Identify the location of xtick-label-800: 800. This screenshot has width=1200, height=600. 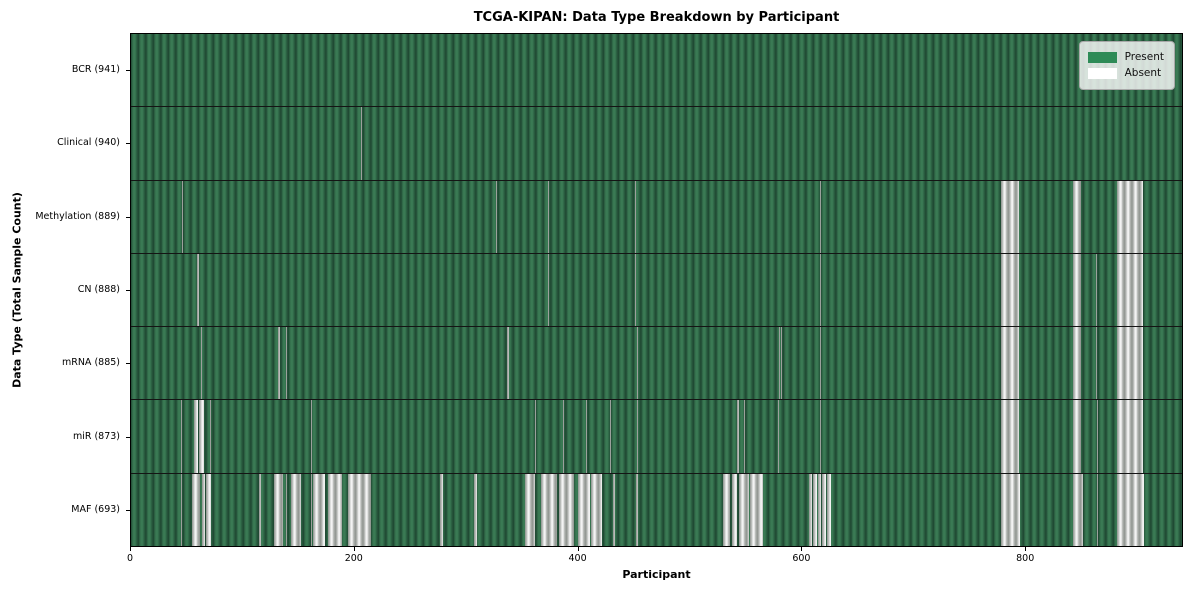
(1025, 558).